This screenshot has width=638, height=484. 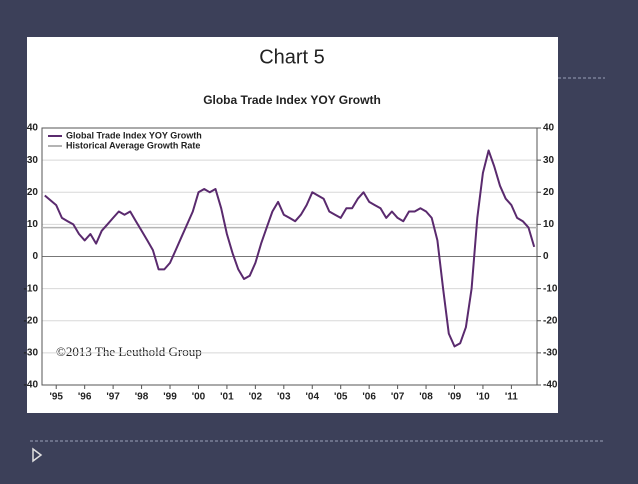 What do you see at coordinates (256, 397) in the screenshot?
I see `x-tick-label: '02` at bounding box center [256, 397].